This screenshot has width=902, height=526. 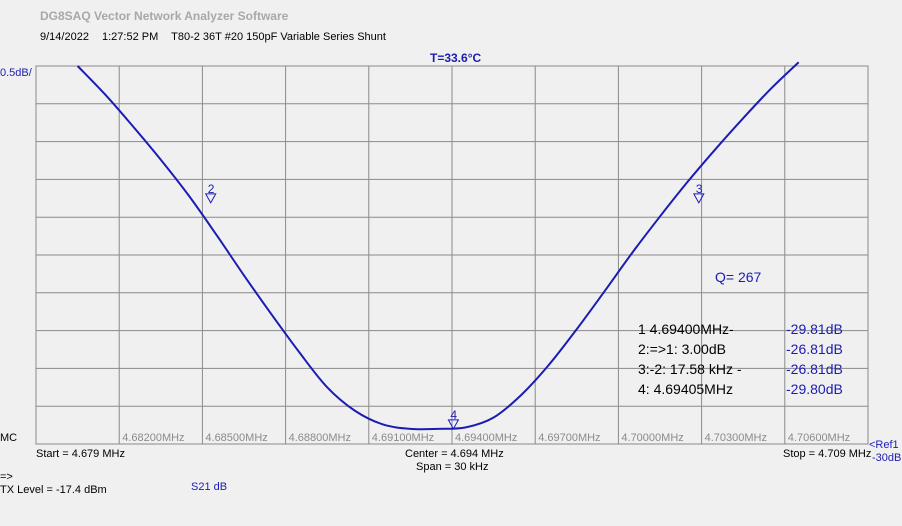 What do you see at coordinates (9, 438) in the screenshot?
I see `mc-label: MC` at bounding box center [9, 438].